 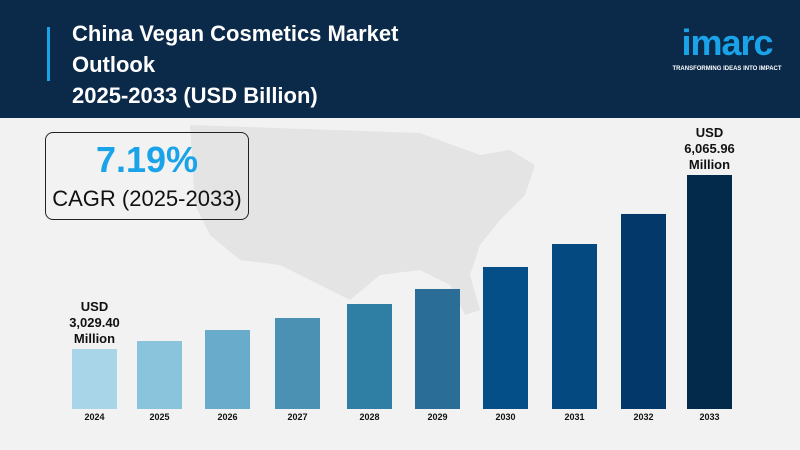 What do you see at coordinates (159, 417) in the screenshot?
I see `x-tick-2025: 2025` at bounding box center [159, 417].